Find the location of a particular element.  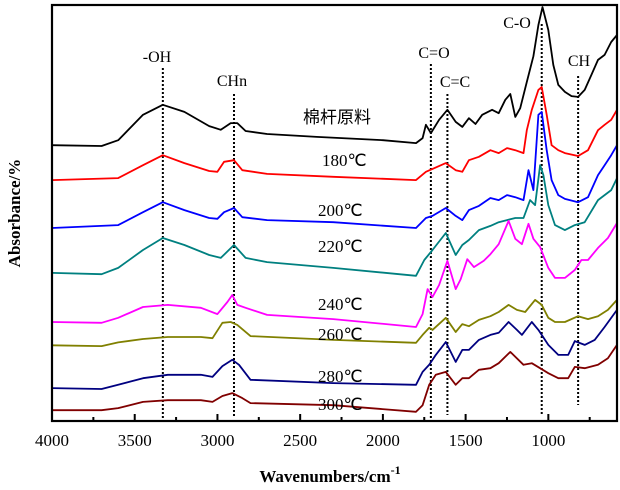

series-label-180: 180℃ is located at coordinates (344, 160).